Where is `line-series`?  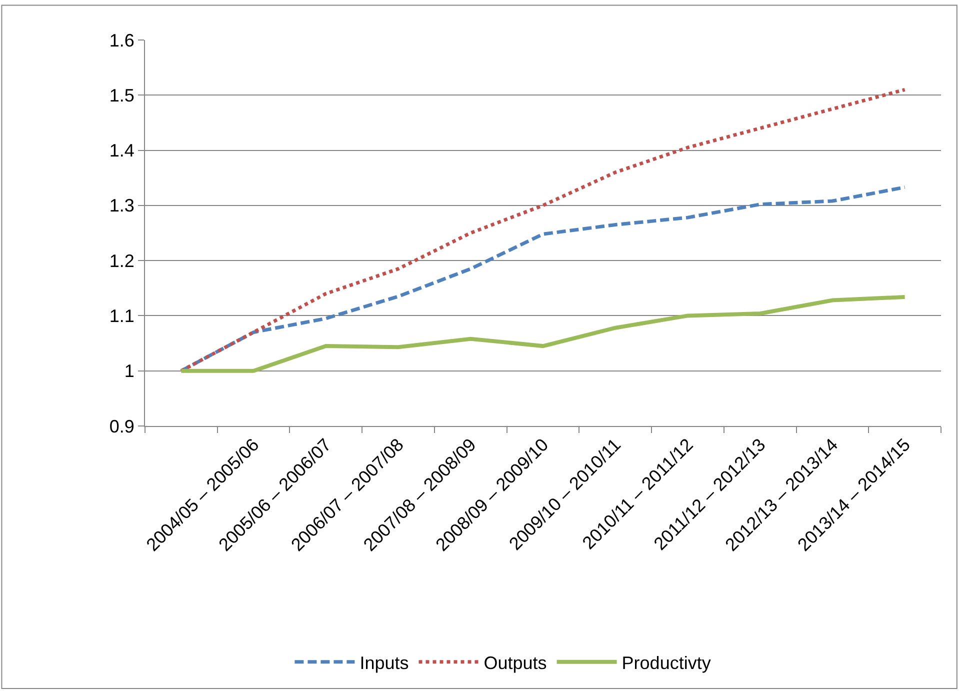 line-series is located at coordinates (543, 333).